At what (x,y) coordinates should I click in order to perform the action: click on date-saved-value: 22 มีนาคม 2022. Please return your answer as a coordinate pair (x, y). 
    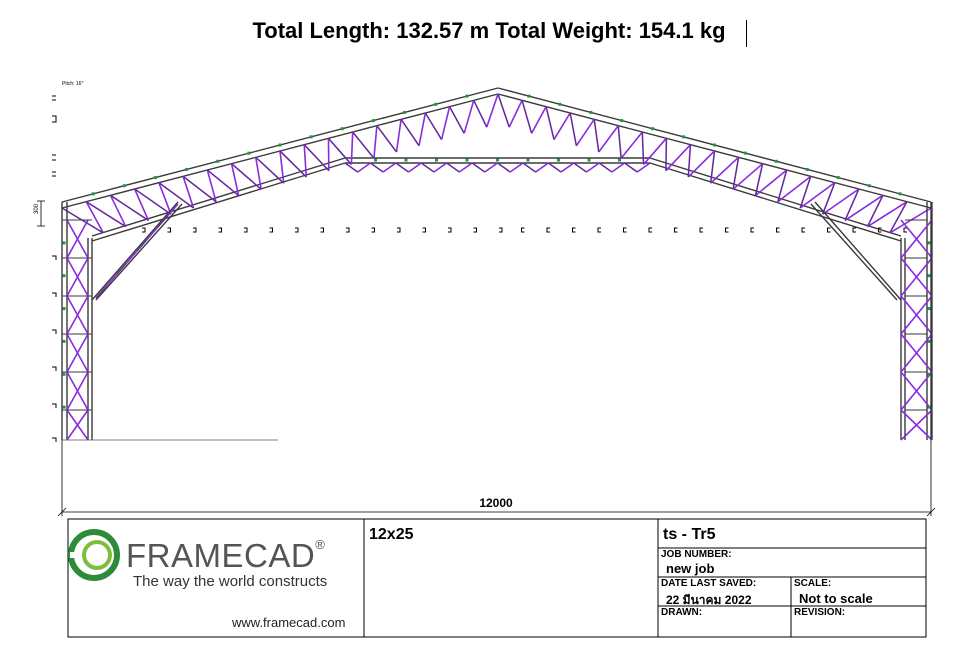
    Looking at the image, I should click on (709, 600).